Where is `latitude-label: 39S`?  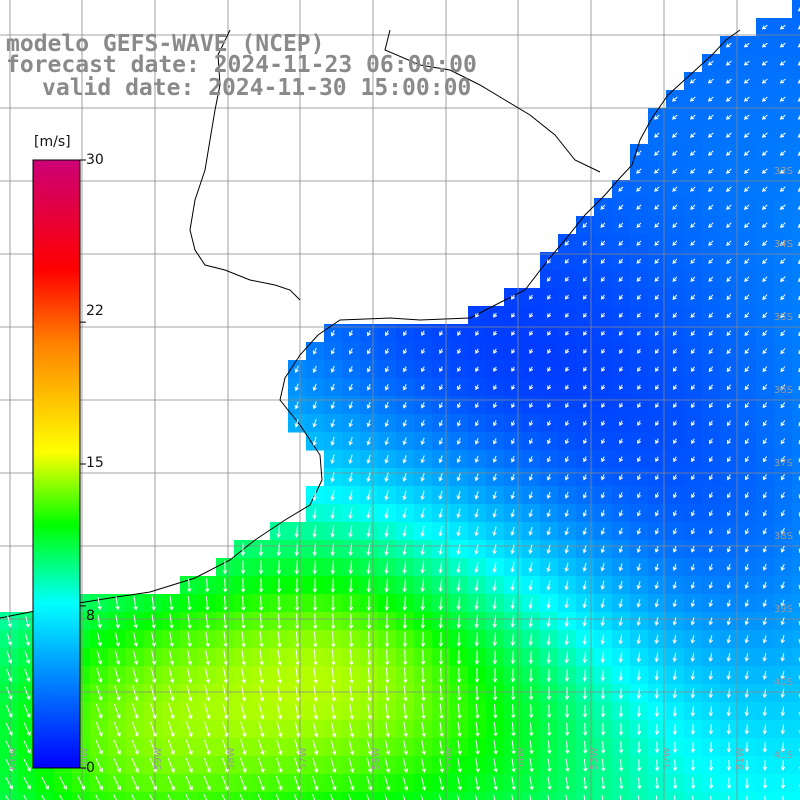 latitude-label: 39S is located at coordinates (783, 609).